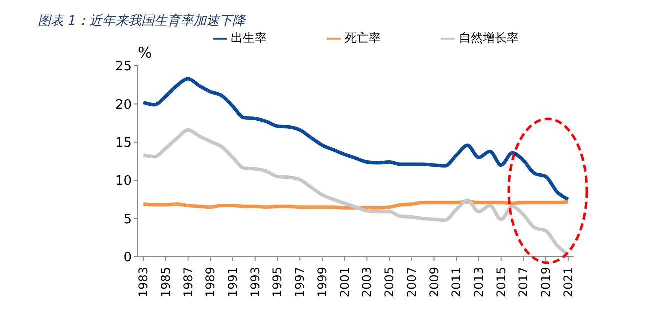 The image size is (662, 323). Describe the element at coordinates (123, 105) in the screenshot. I see `y-tick-label: 20` at that location.